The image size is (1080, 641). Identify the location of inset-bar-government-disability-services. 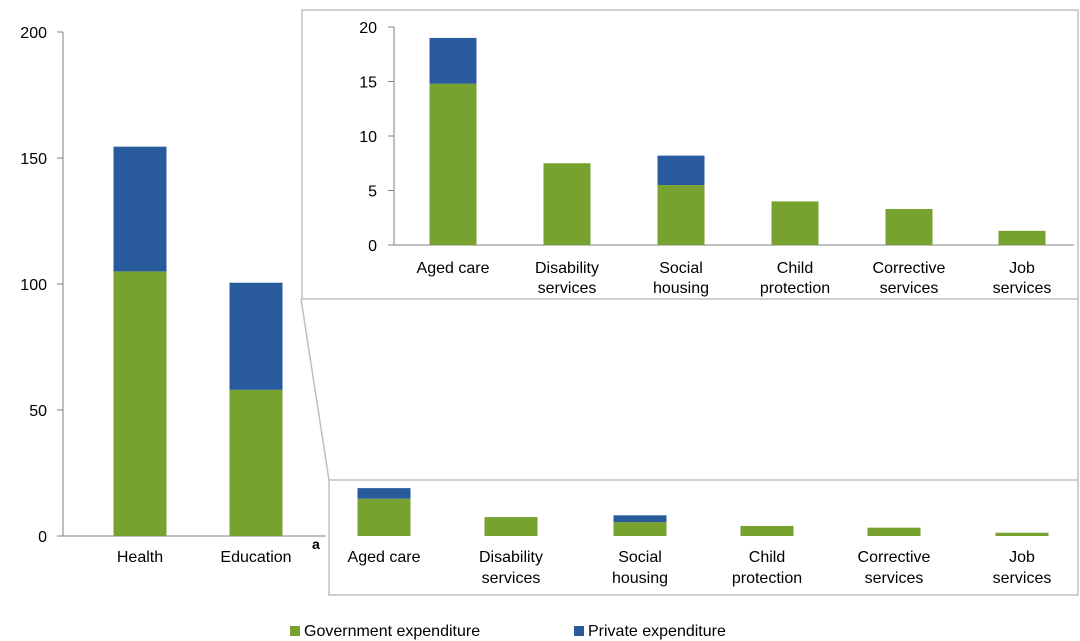
(567, 204).